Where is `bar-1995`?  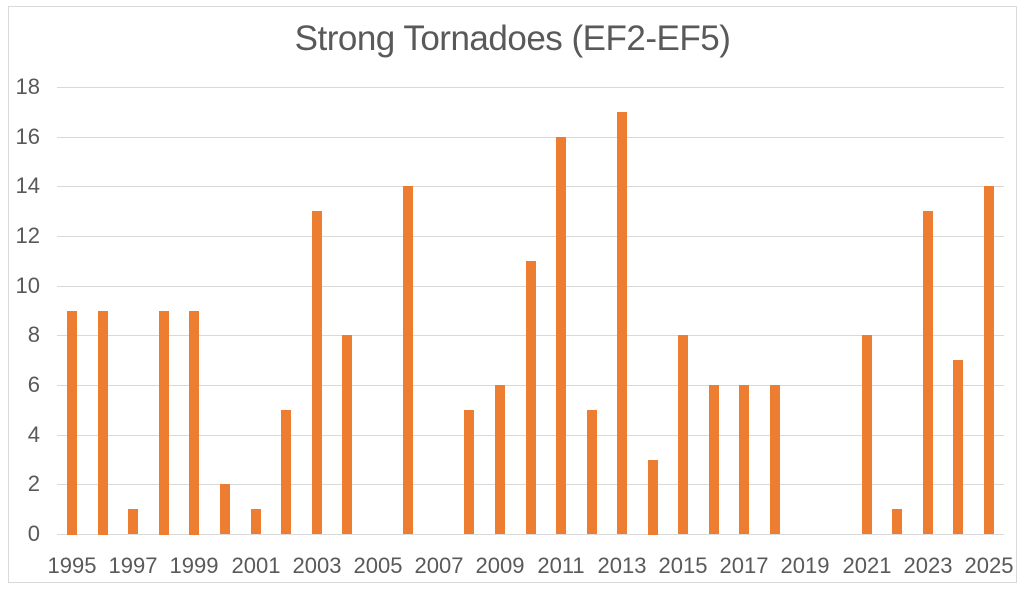 bar-1995 is located at coordinates (72, 423).